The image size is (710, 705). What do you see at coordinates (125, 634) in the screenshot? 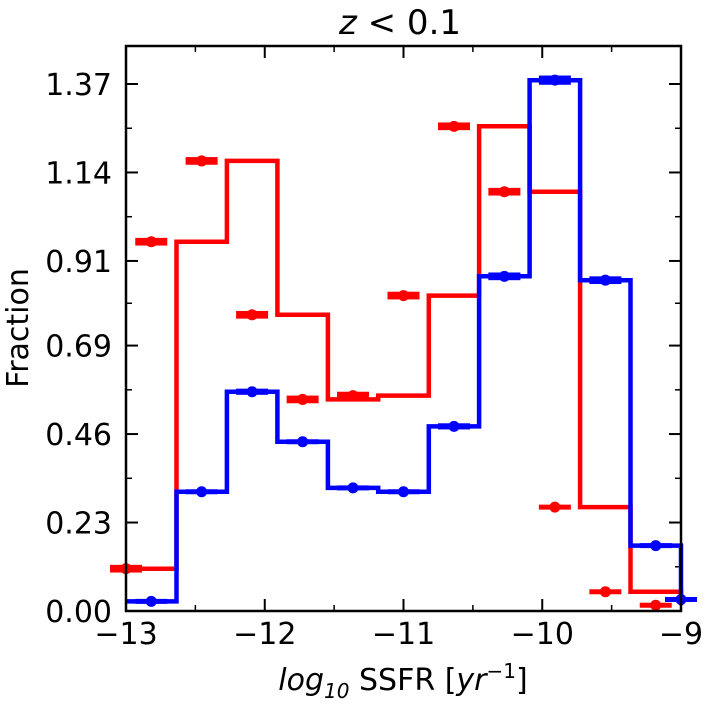
I see `x-tick-label: −13` at bounding box center [125, 634].